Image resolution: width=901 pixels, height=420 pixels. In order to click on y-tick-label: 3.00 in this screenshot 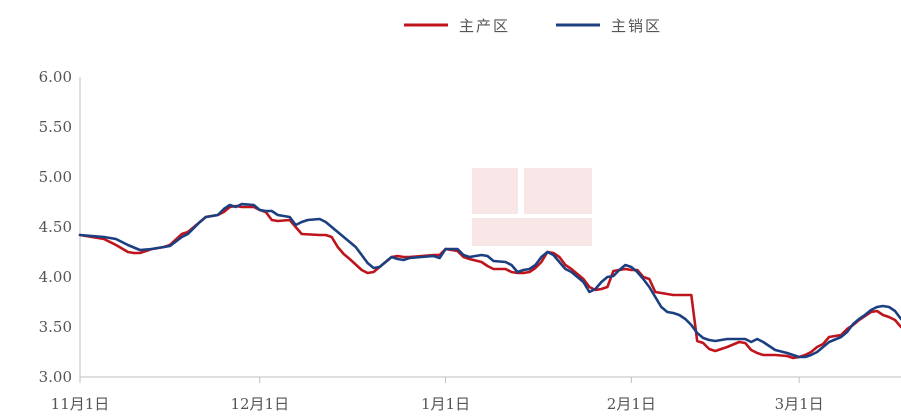, I will do `click(55, 377)`.